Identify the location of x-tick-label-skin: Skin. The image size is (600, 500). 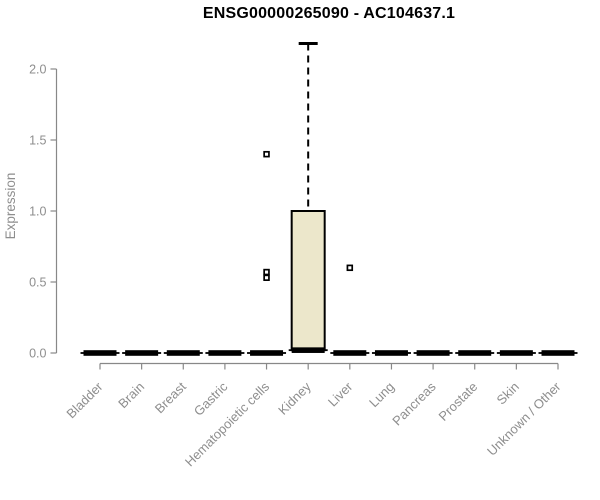
(507, 393).